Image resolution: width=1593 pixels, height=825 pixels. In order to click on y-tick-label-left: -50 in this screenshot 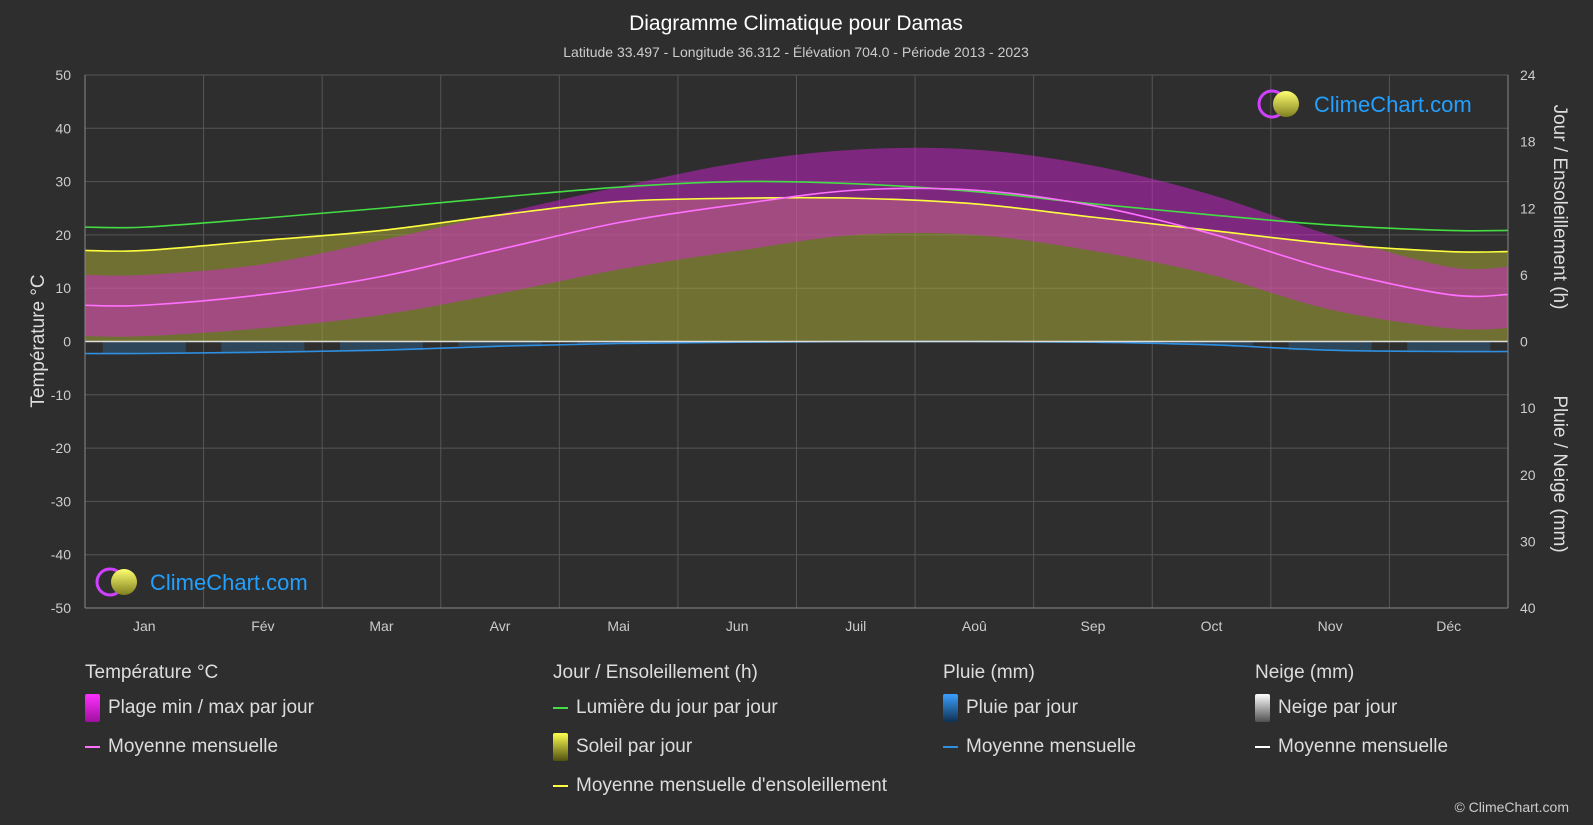, I will do `click(61, 608)`.